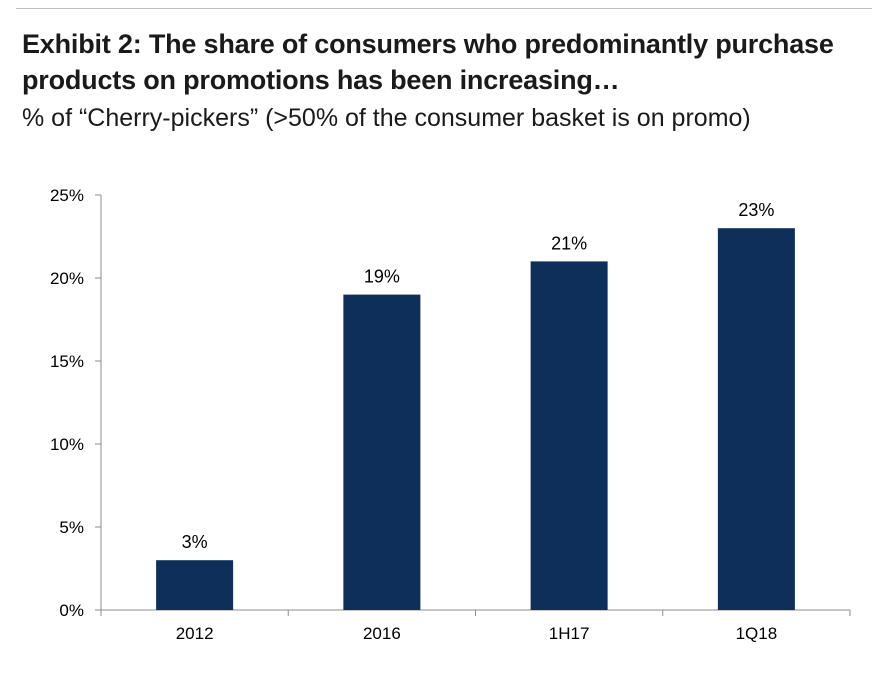 This screenshot has height=673, width=872. Describe the element at coordinates (195, 633) in the screenshot. I see `x-category-label: 2012` at that location.